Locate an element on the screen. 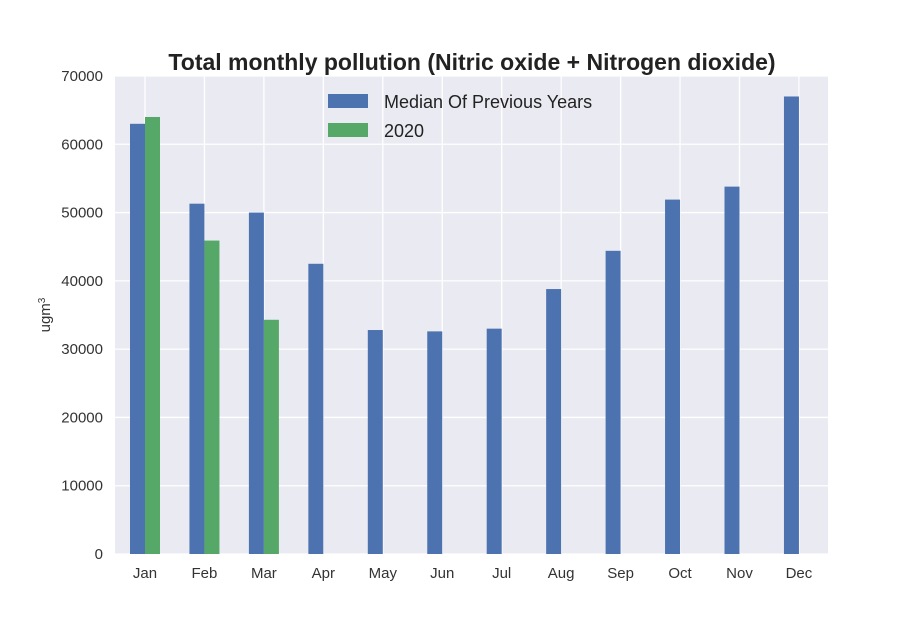 The image size is (921, 633). bar-median-apr is located at coordinates (316, 408).